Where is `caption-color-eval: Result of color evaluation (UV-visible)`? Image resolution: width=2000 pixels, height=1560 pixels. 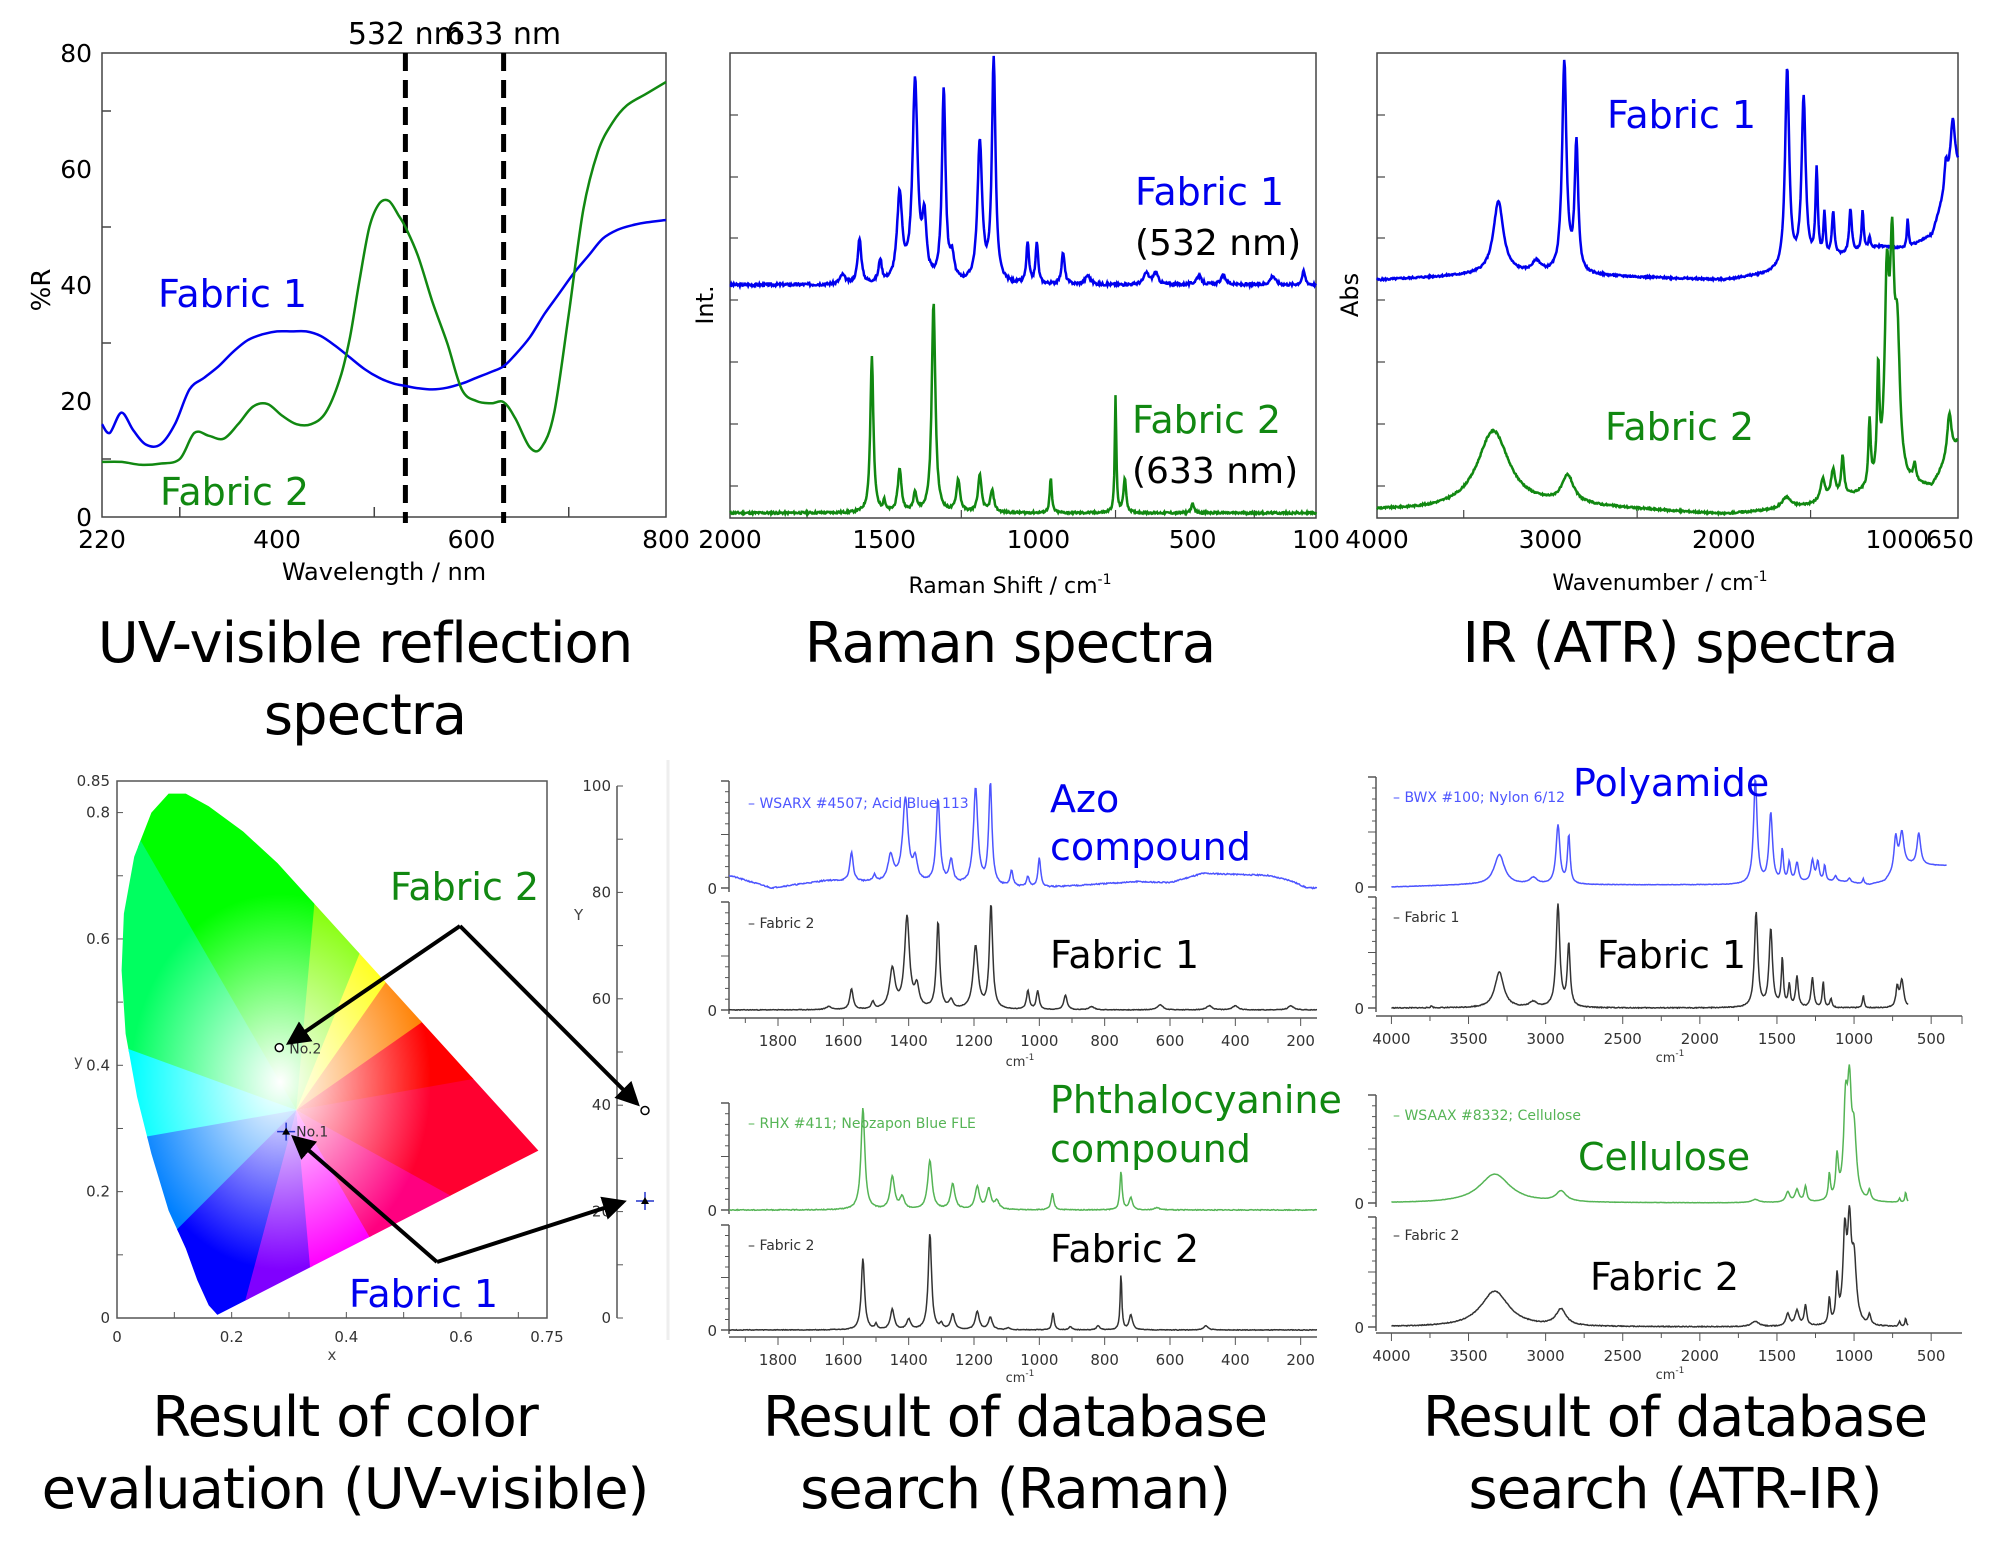 caption-color-eval: Result of color evaluation (UV-visible) is located at coordinates (345, 1454).